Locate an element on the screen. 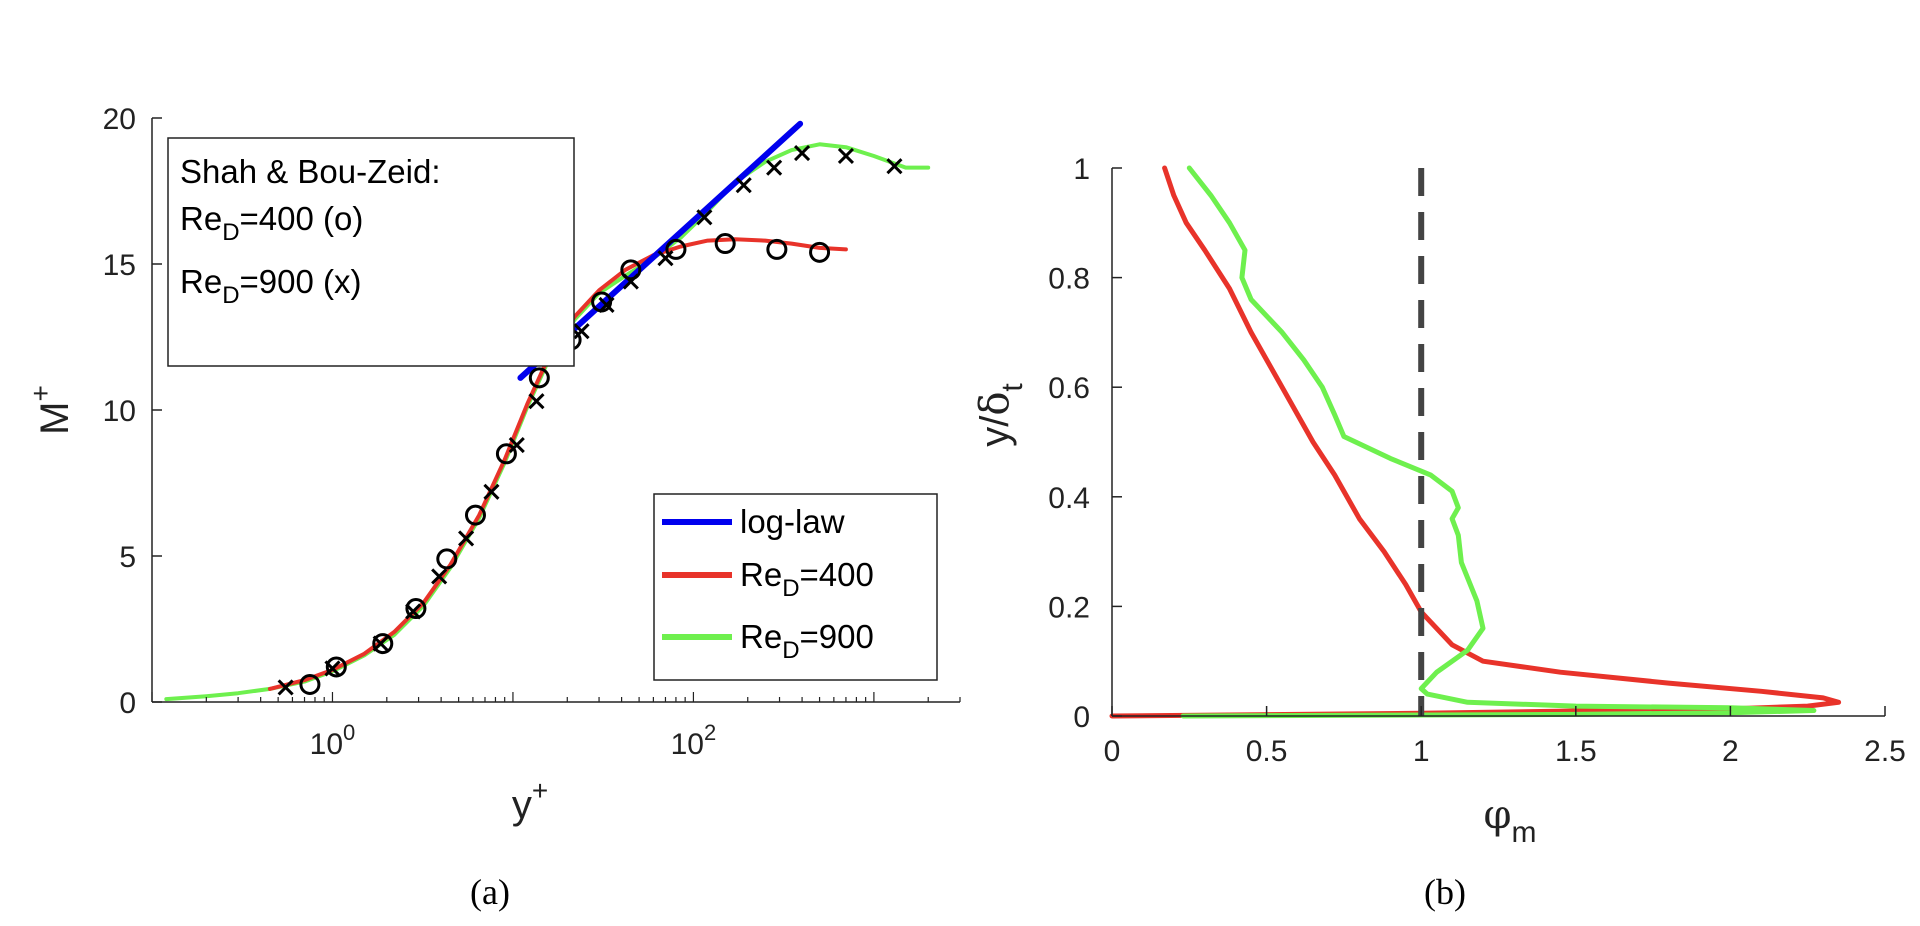 This screenshot has height=926, width=1920. a-xlabel: y+ is located at coordinates (530, 801).